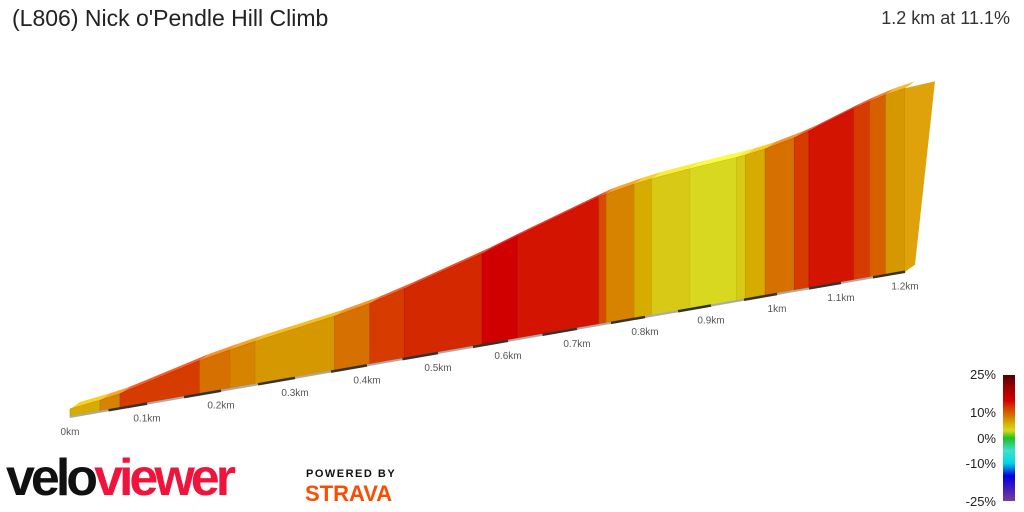 The height and width of the screenshot is (512, 1024). Describe the element at coordinates (437, 368) in the screenshot. I see `x-tick-label: 0.5km` at that location.